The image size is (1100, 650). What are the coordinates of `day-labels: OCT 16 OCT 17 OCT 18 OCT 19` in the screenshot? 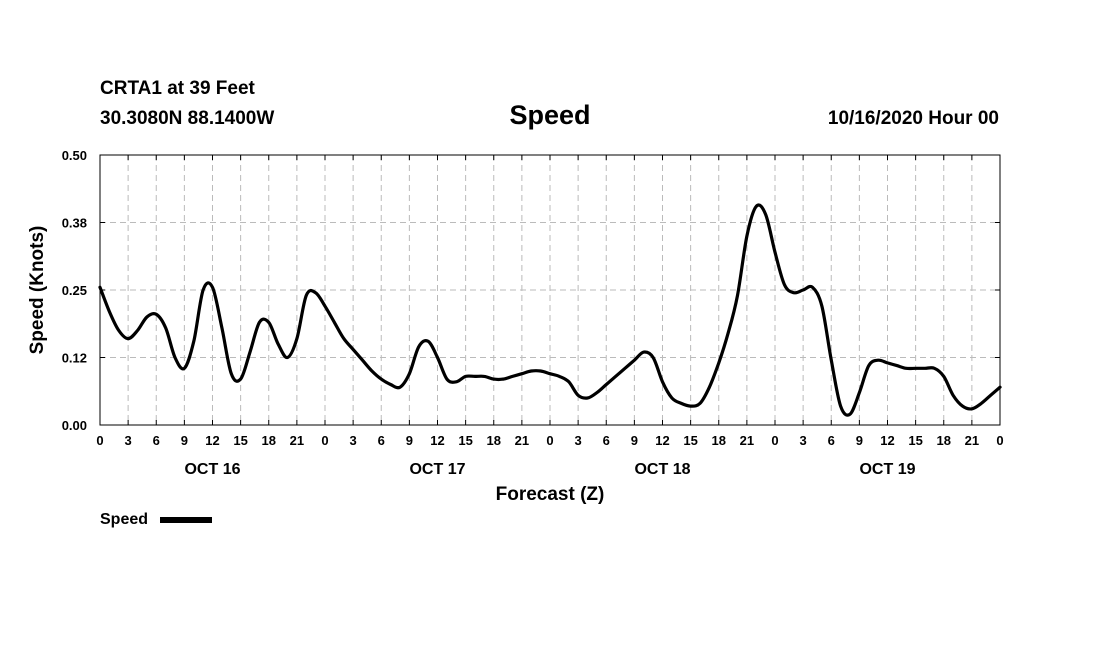 It's located at (549, 469).